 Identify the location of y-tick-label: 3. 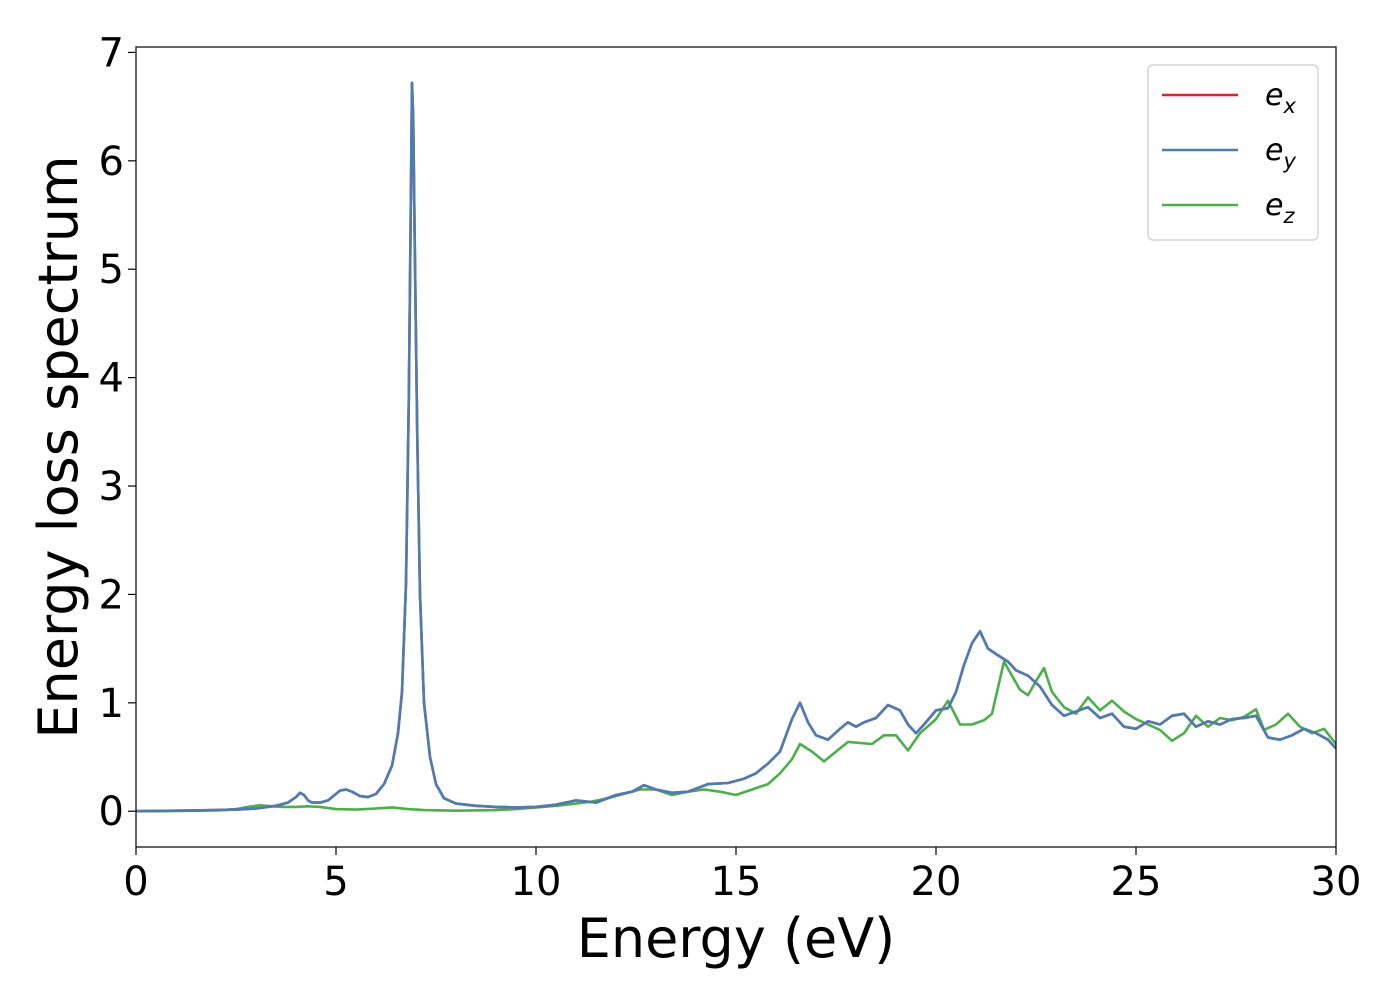
(111, 487).